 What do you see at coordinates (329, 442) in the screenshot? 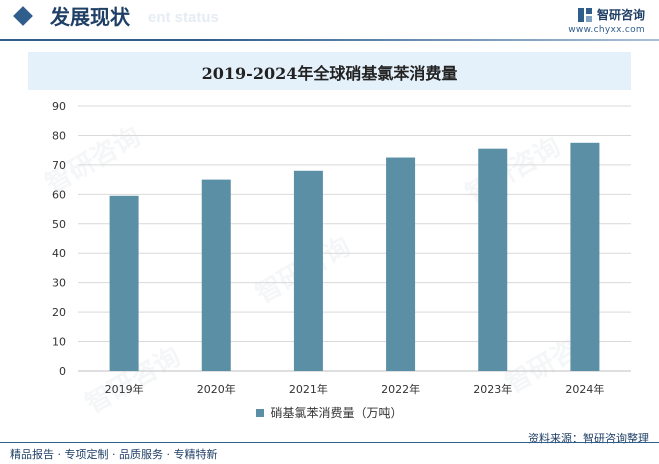
I see `footer-divider` at bounding box center [329, 442].